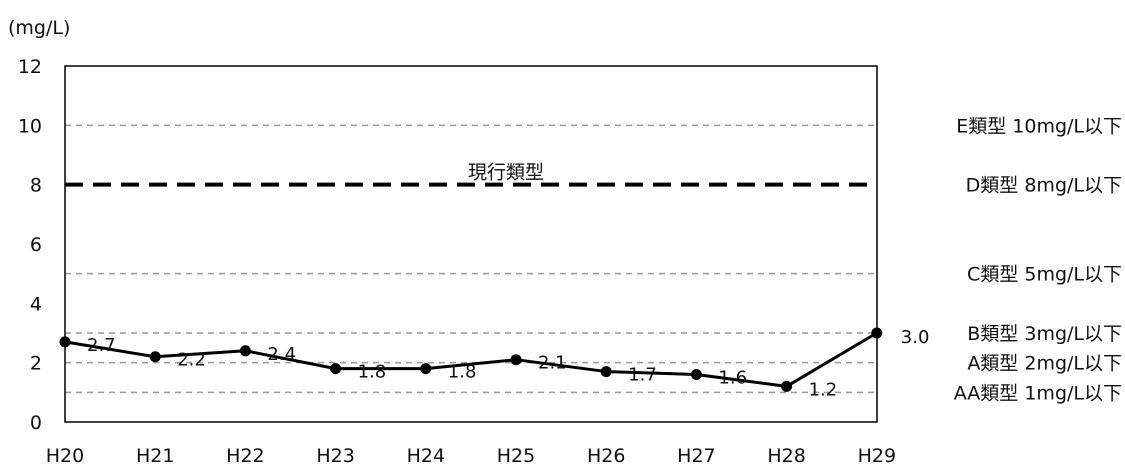 The image size is (1125, 468). What do you see at coordinates (36, 304) in the screenshot?
I see `y-tick-label: 4` at bounding box center [36, 304].